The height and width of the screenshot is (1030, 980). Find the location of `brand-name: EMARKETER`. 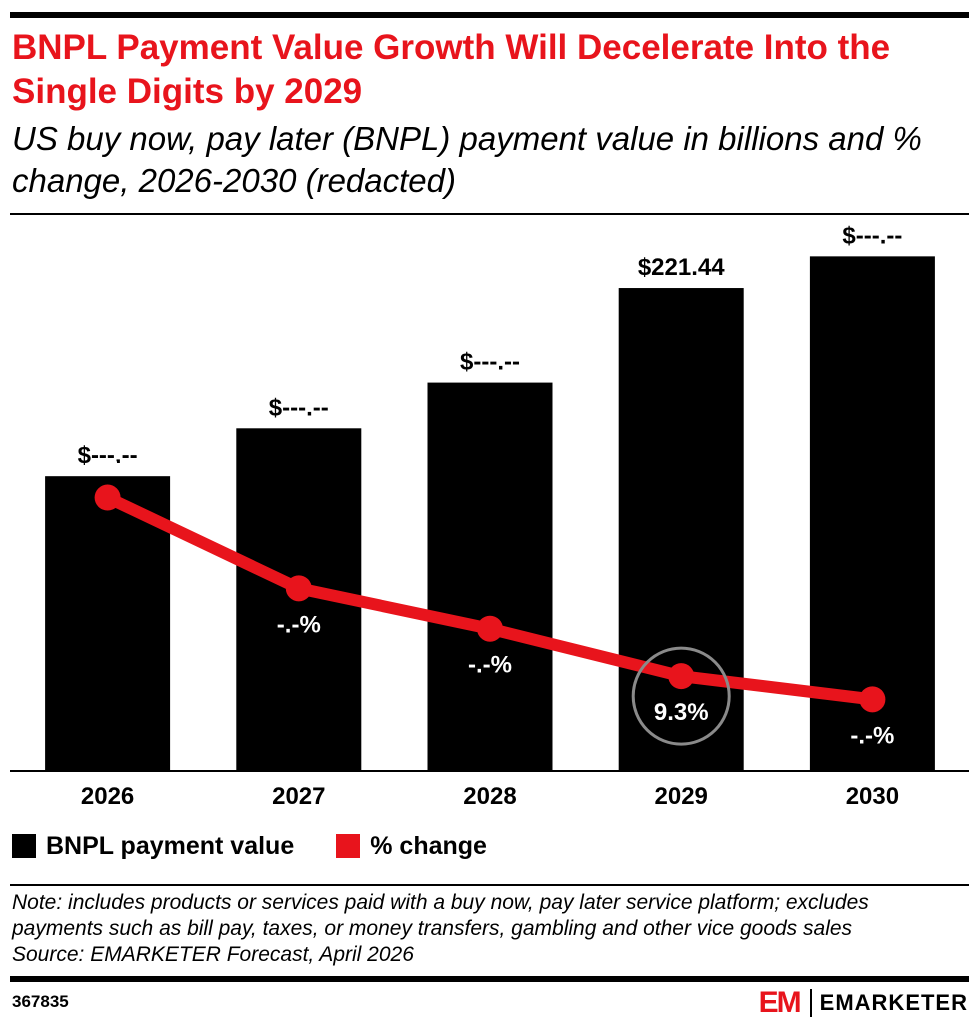

brand-name: EMARKETER is located at coordinates (893, 1002).